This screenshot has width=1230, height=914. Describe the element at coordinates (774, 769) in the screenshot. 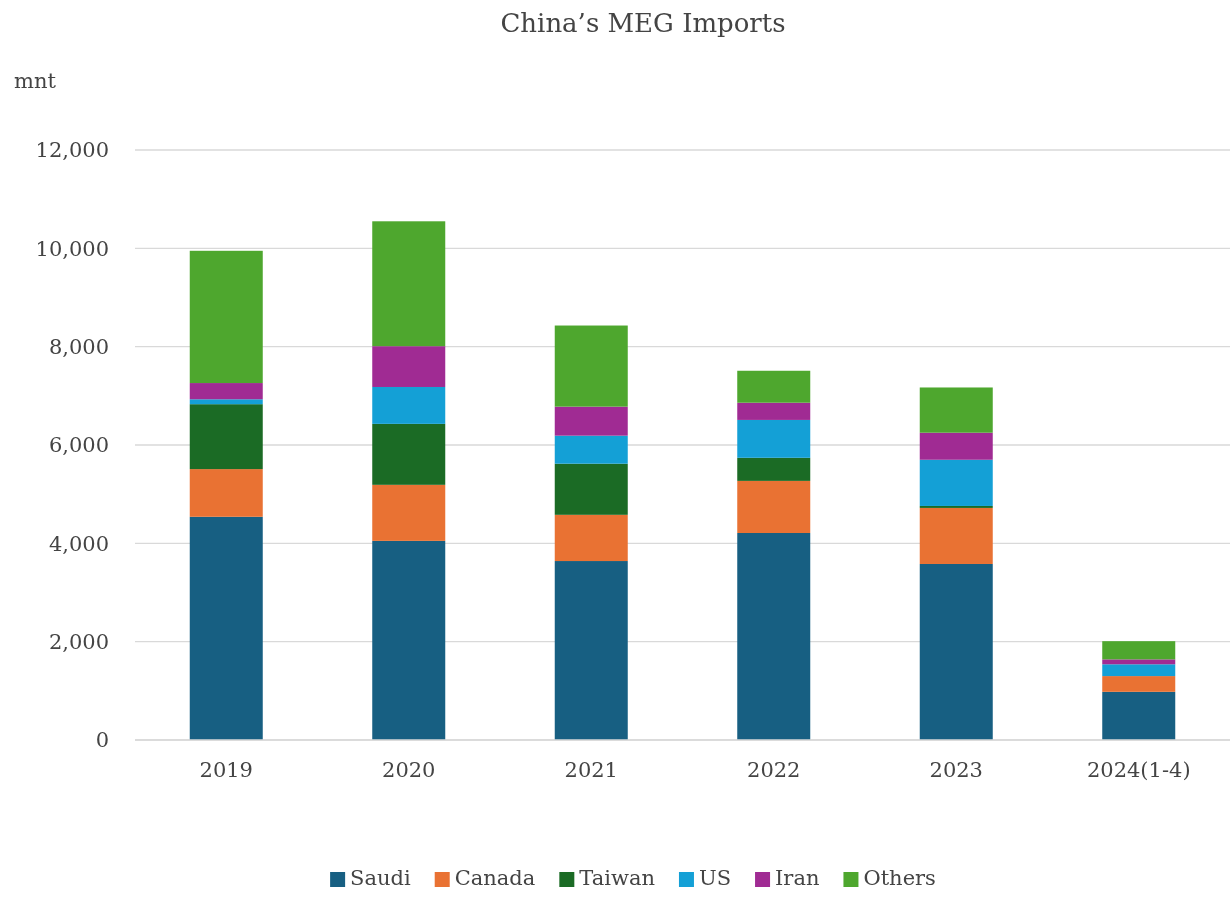

I see `x-tick-label: 2022` at that location.